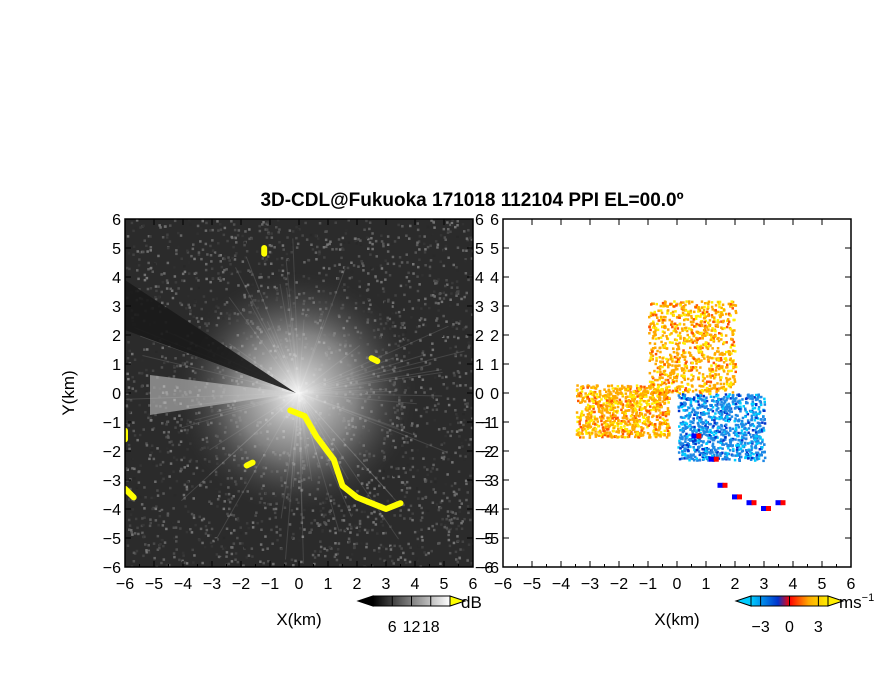 Image resolution: width=880 pixels, height=680 pixels. What do you see at coordinates (365, 601) in the screenshot?
I see `colorbar-low-arrow` at bounding box center [365, 601].